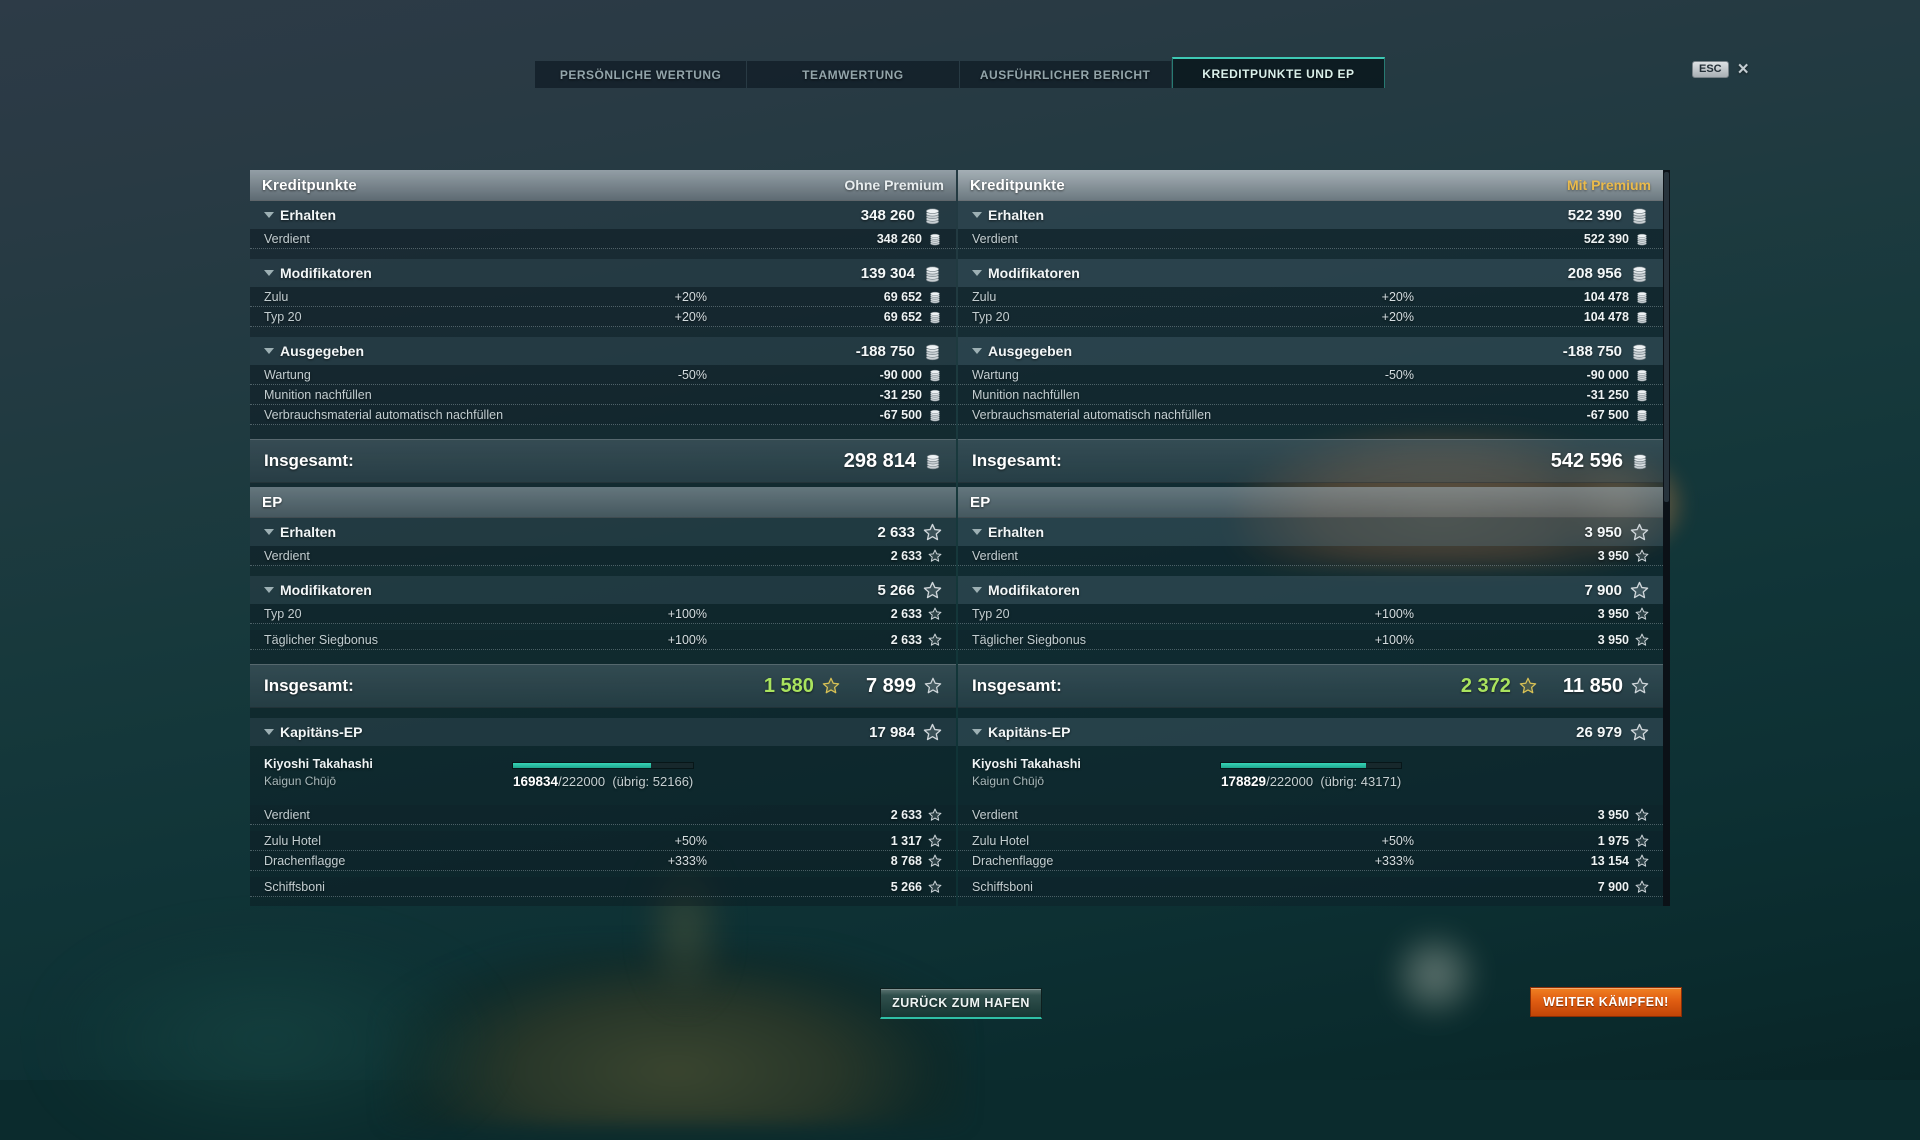 Image resolution: width=1920 pixels, height=1140 pixels. Describe the element at coordinates (1310, 317) in the screenshot. I see `row-typ-20: Typ 20 +20% 104 478` at that location.